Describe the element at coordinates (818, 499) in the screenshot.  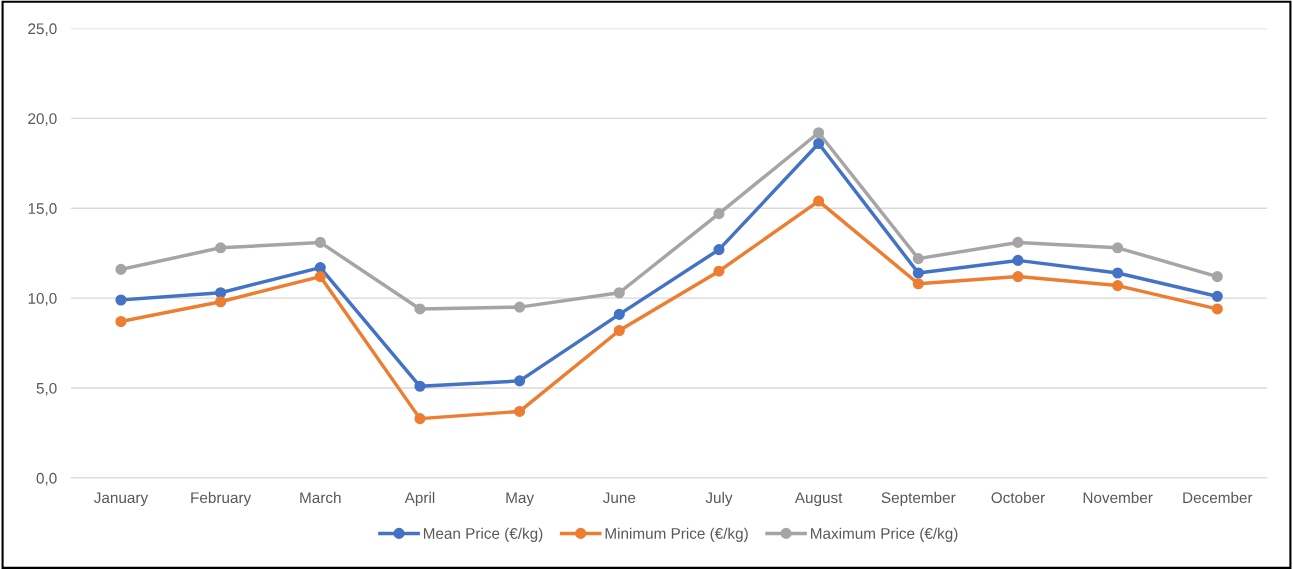
I see `x-tick-label: August` at that location.